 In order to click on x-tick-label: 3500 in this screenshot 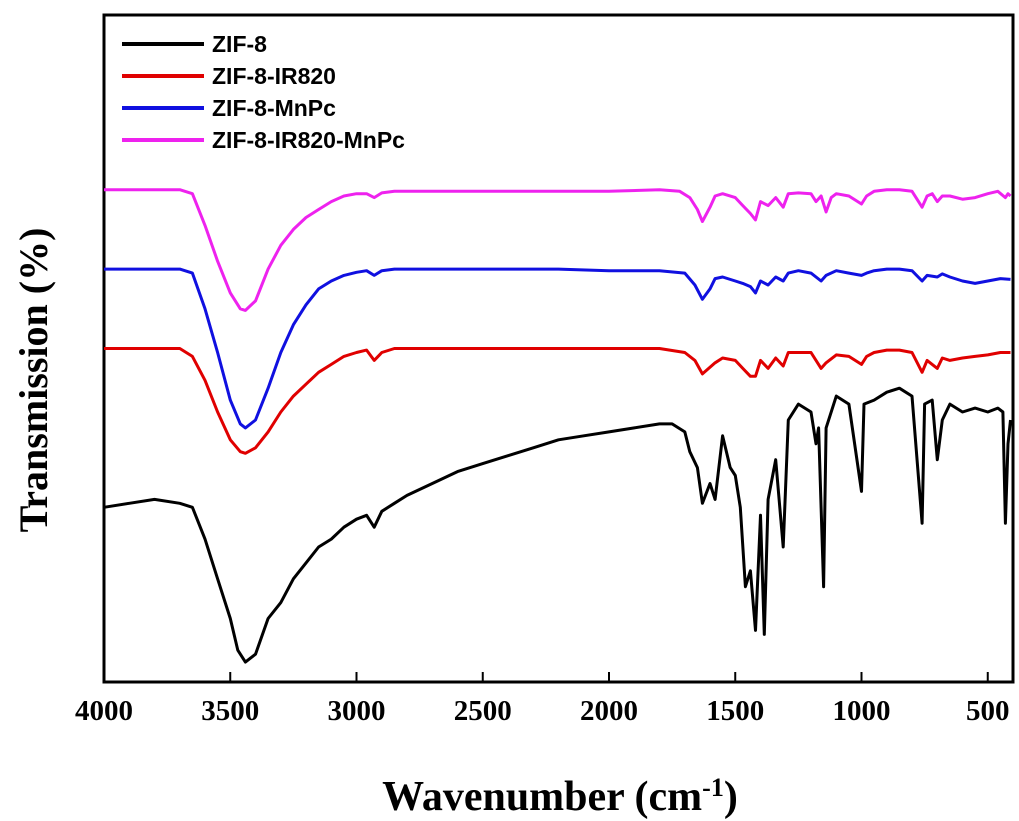, I will do `click(230, 711)`.